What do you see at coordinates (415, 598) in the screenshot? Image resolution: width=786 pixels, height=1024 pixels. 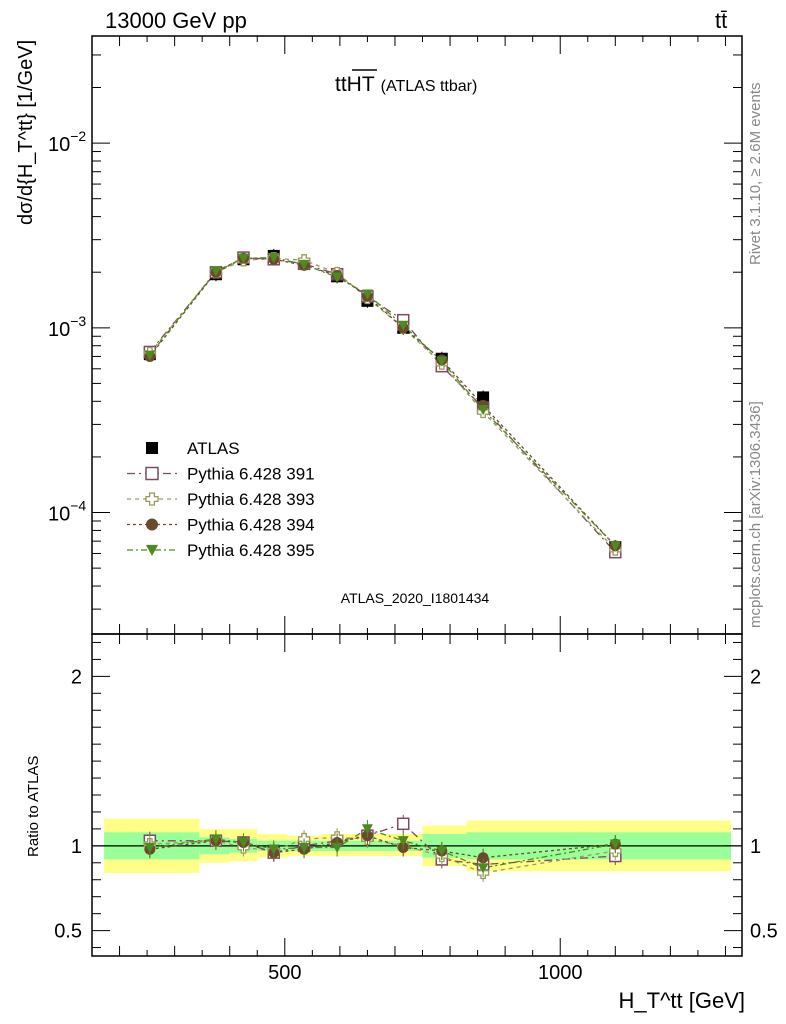 I see `analysis-label: ATLAS_2020_I1801434` at bounding box center [415, 598].